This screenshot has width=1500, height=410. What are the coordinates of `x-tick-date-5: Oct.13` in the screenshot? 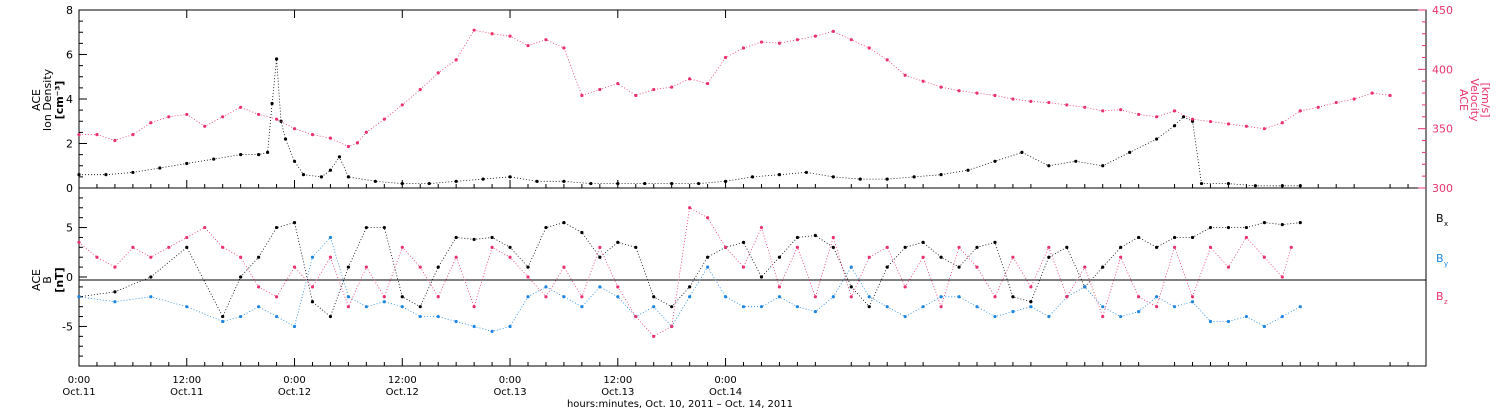 It's located at (617, 392).